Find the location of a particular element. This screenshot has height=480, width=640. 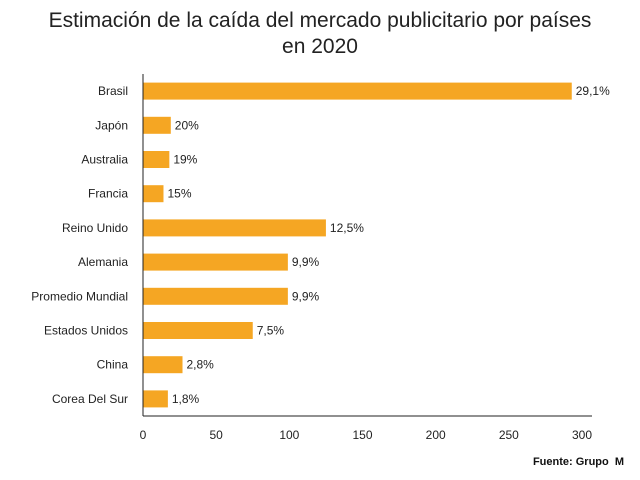

data-label: 19% is located at coordinates (185, 160).